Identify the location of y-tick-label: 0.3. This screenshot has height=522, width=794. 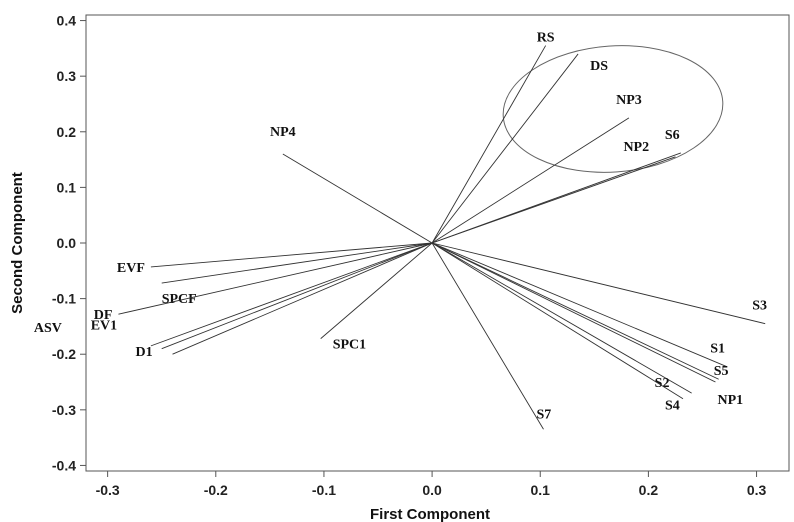
(67, 76).